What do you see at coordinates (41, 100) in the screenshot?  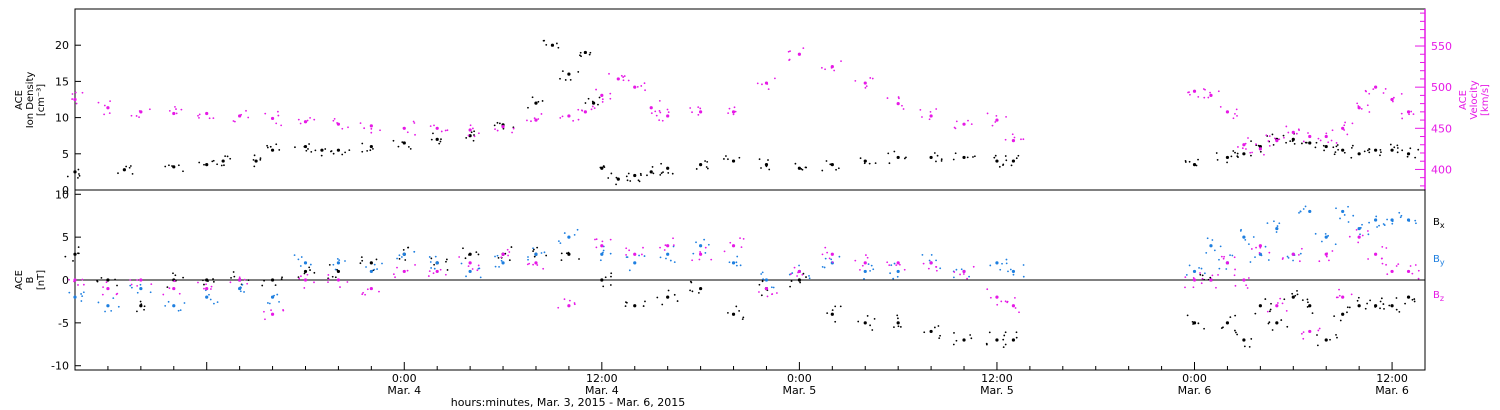 I see `top-left-ylabel-line-3: [cm⁻³]` at bounding box center [41, 100].